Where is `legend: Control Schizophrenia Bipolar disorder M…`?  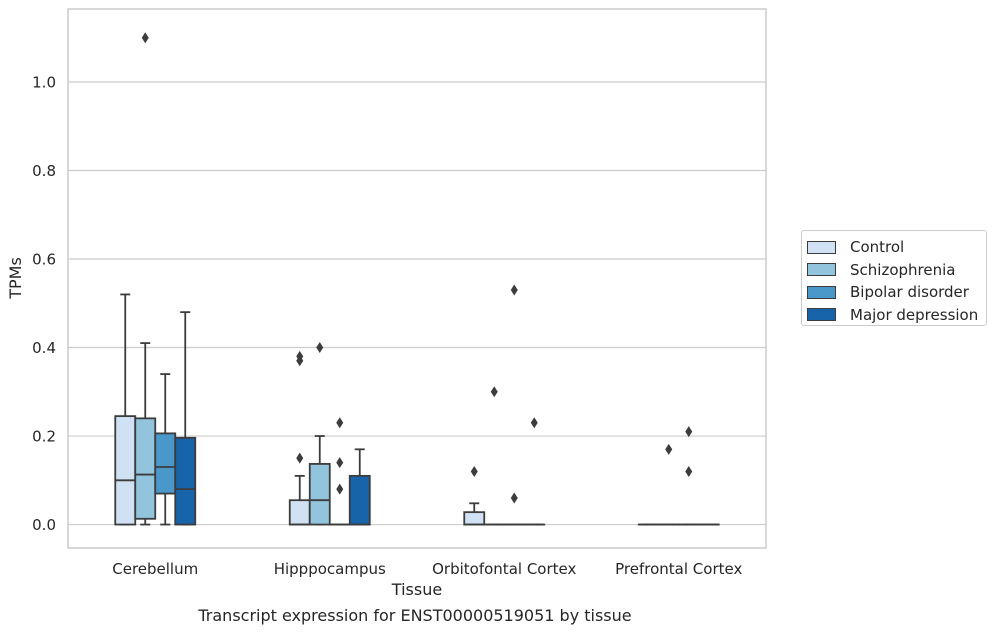
legend: Control Schizophrenia Bipolar disorder M… is located at coordinates (894, 278).